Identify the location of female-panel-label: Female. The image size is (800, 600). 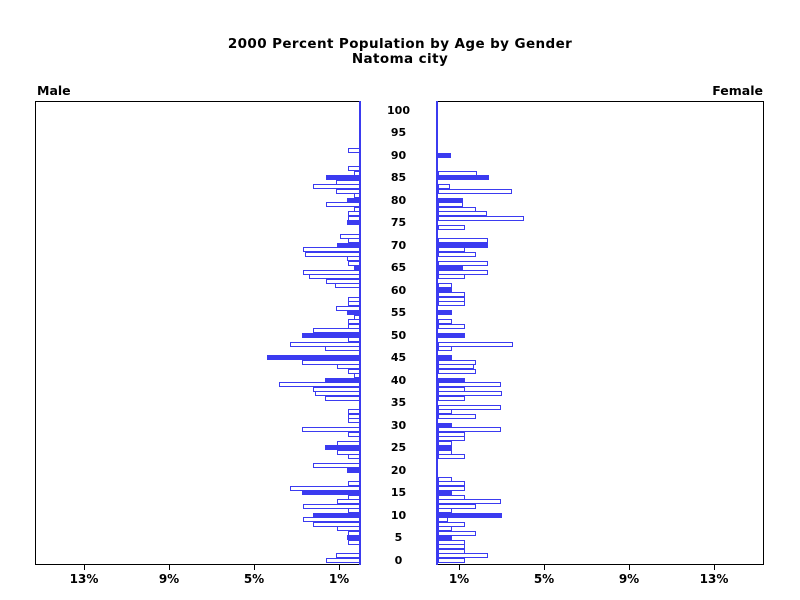
(737, 90).